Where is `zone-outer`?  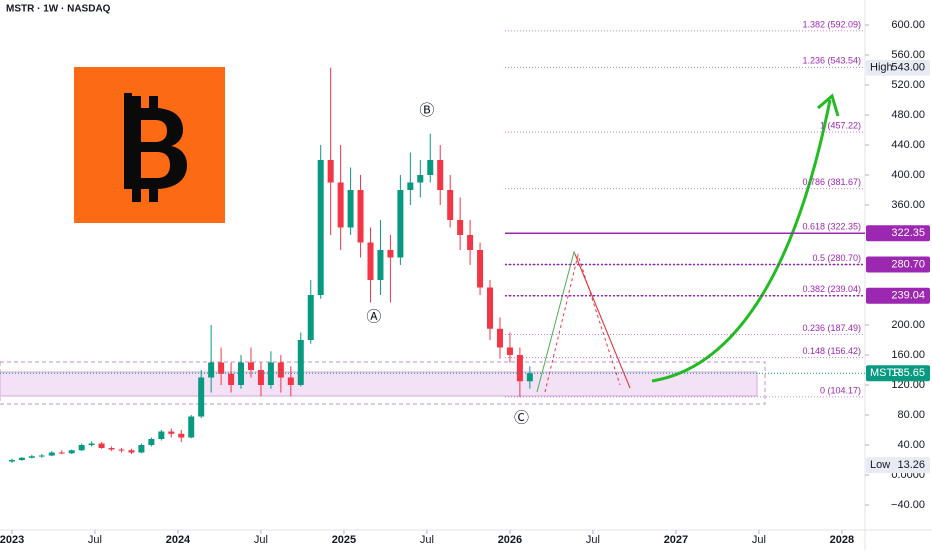
zone-outer is located at coordinates (383, 383).